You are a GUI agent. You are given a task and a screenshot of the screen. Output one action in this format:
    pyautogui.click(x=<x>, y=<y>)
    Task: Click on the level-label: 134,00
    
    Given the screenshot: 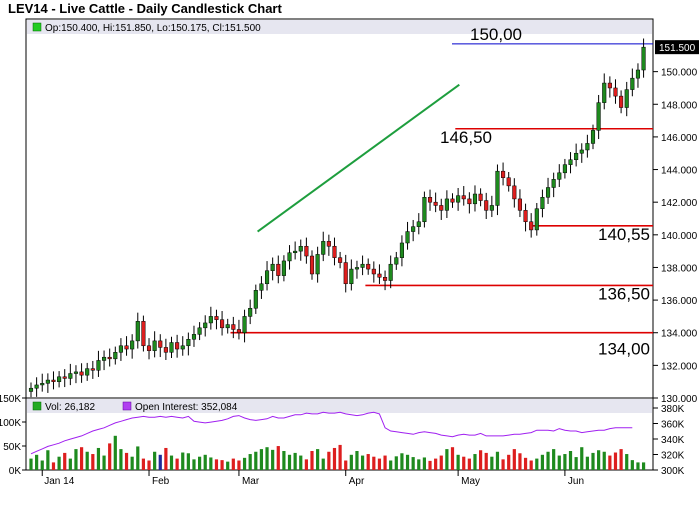 What is the action you would take?
    pyautogui.click(x=624, y=349)
    